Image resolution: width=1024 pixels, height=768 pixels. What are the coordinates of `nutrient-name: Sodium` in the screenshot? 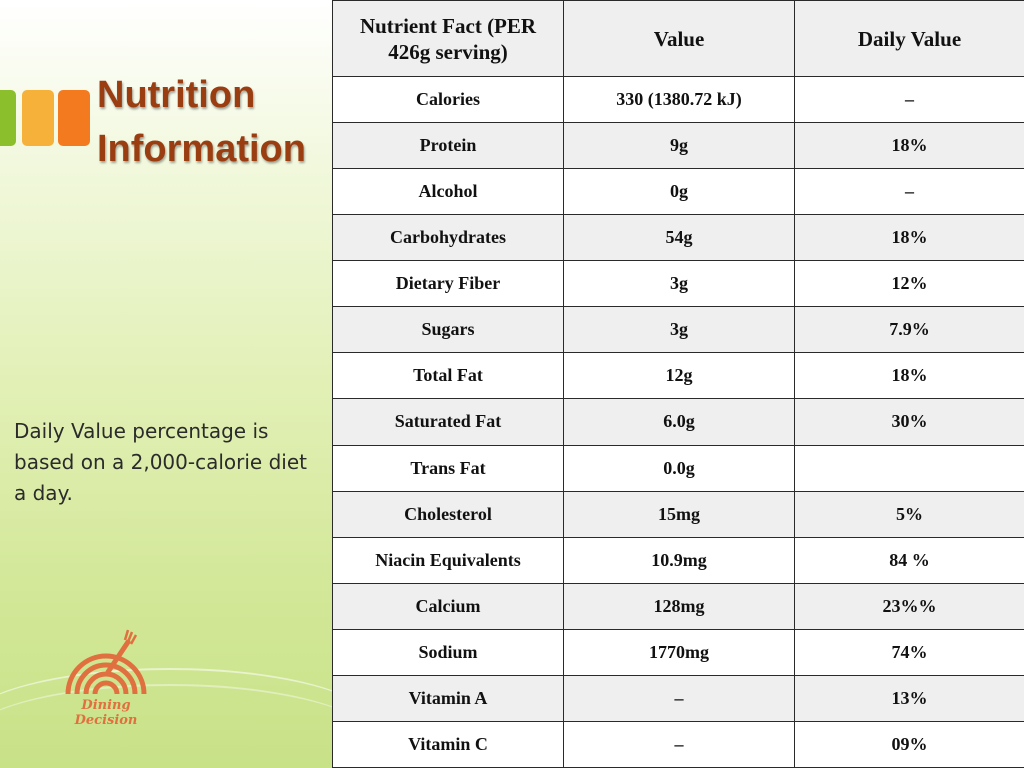 It's located at (448, 652).